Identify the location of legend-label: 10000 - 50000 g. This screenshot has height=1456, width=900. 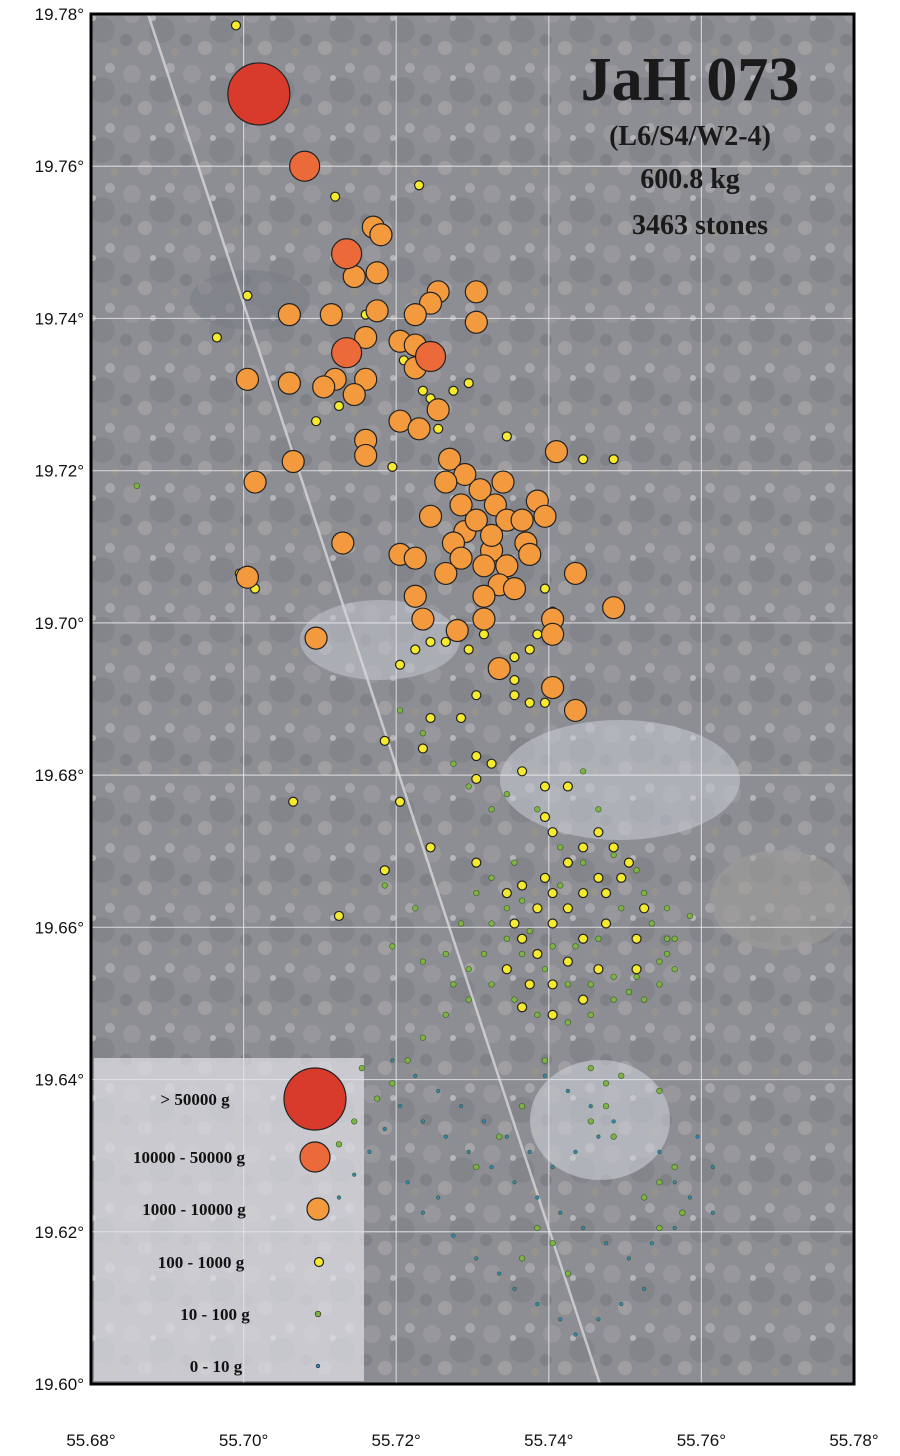
(189, 1157).